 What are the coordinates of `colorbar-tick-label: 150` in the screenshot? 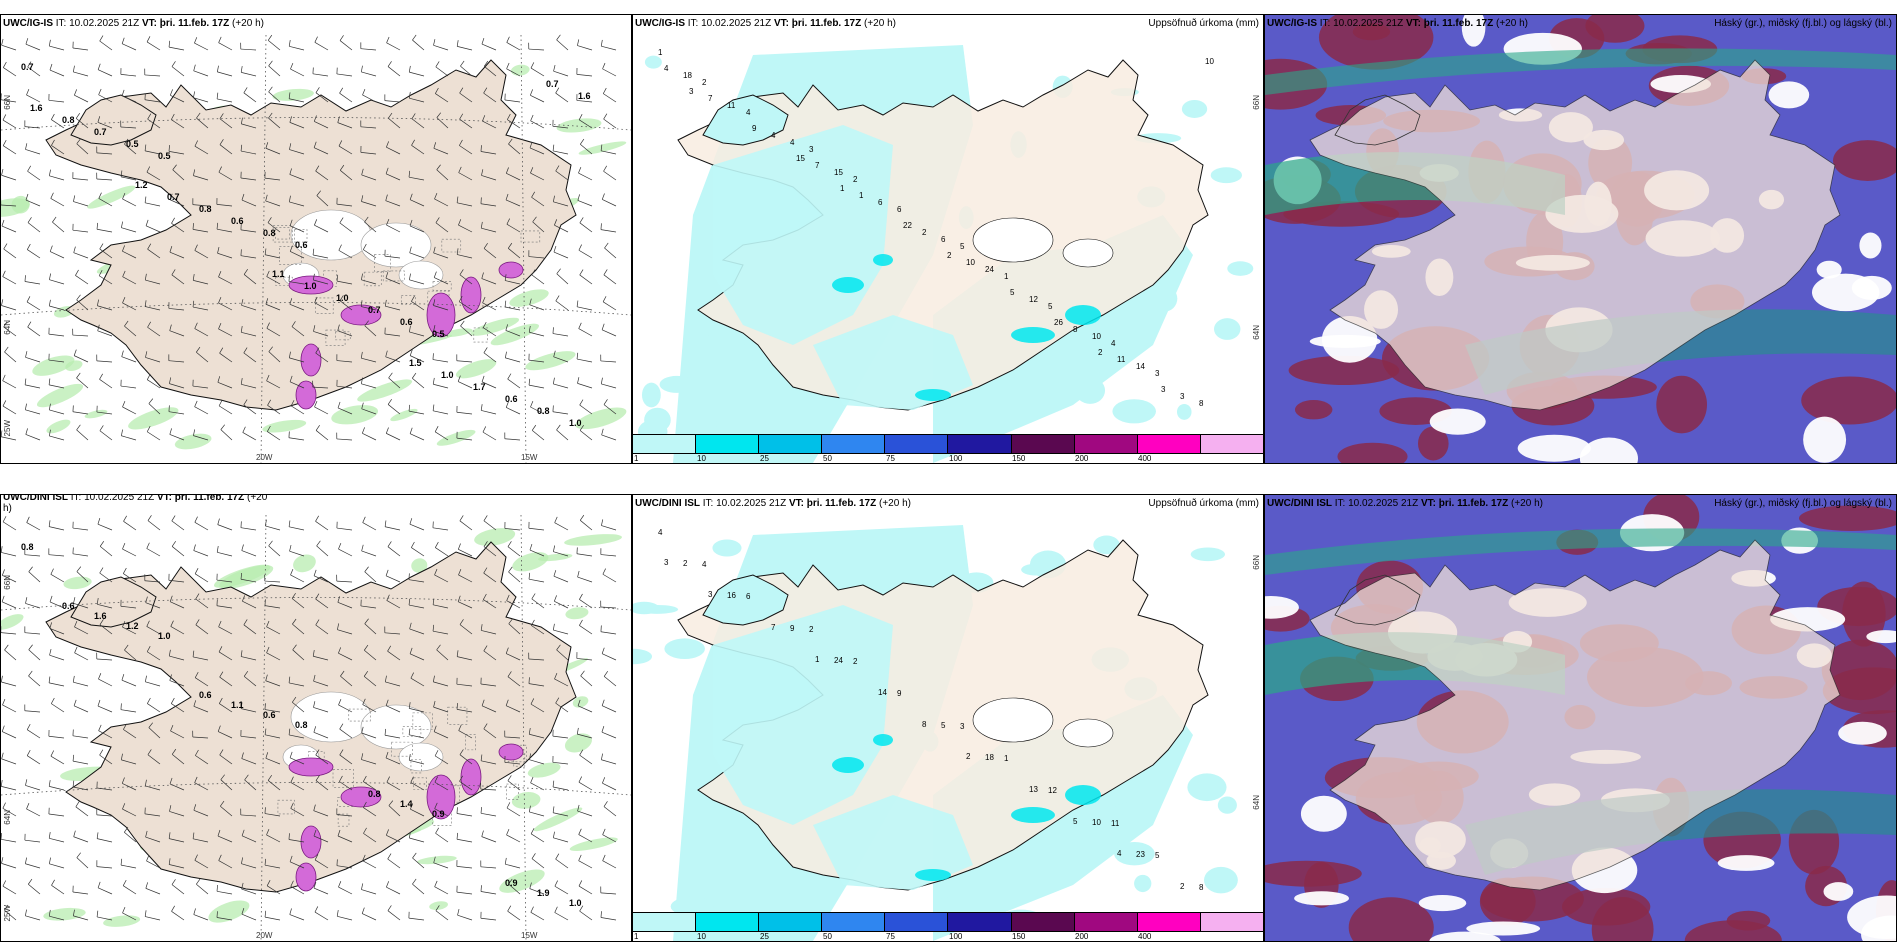 It's located at (1019, 458).